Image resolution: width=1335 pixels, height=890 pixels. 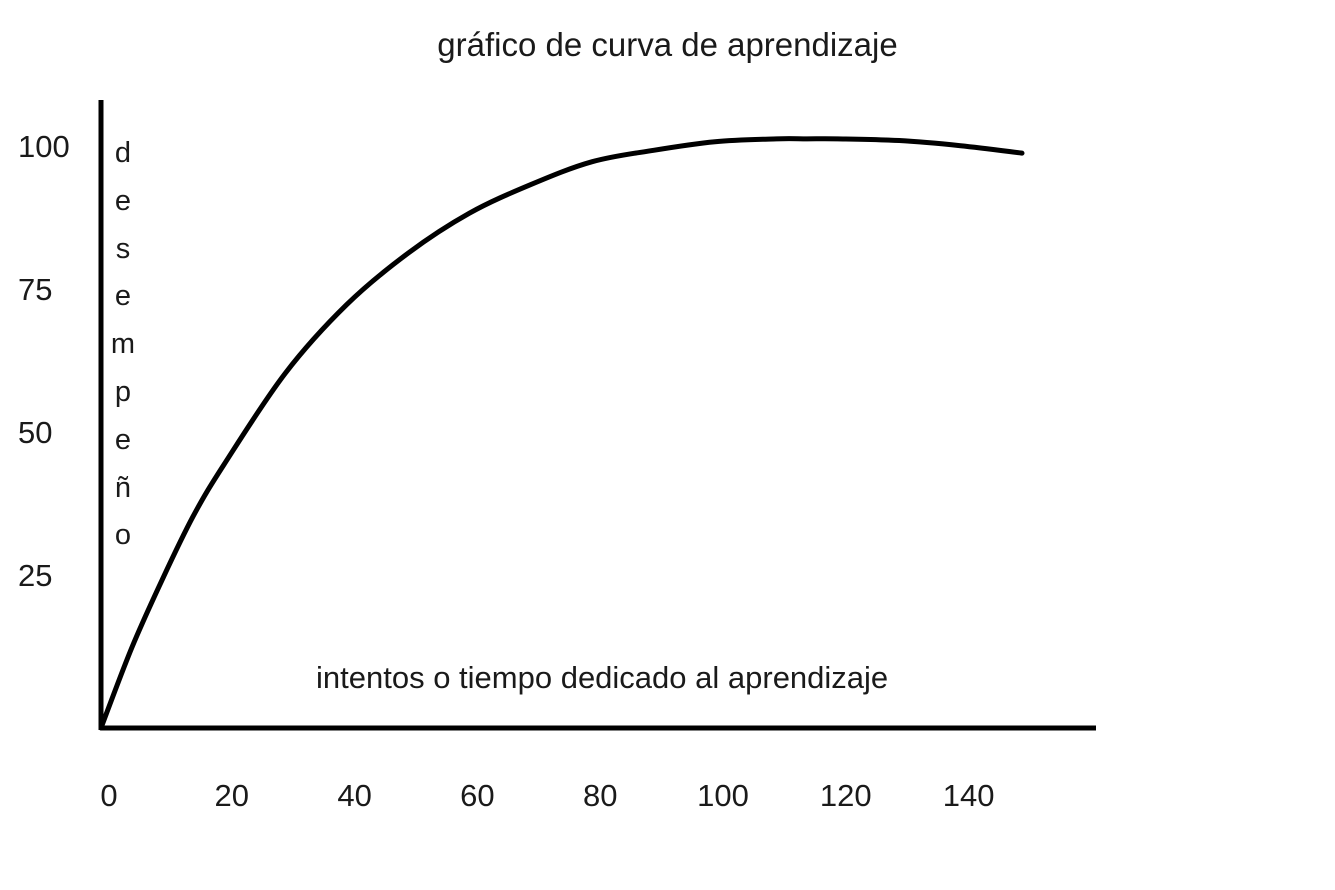 What do you see at coordinates (123, 248) in the screenshot?
I see `y-axis-label-letter: s` at bounding box center [123, 248].